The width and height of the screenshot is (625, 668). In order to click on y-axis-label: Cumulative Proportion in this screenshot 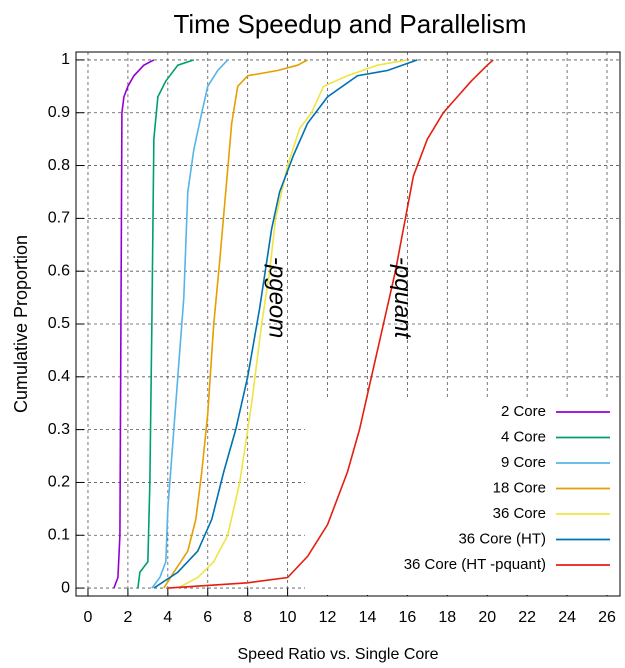, I will do `click(21, 324)`.